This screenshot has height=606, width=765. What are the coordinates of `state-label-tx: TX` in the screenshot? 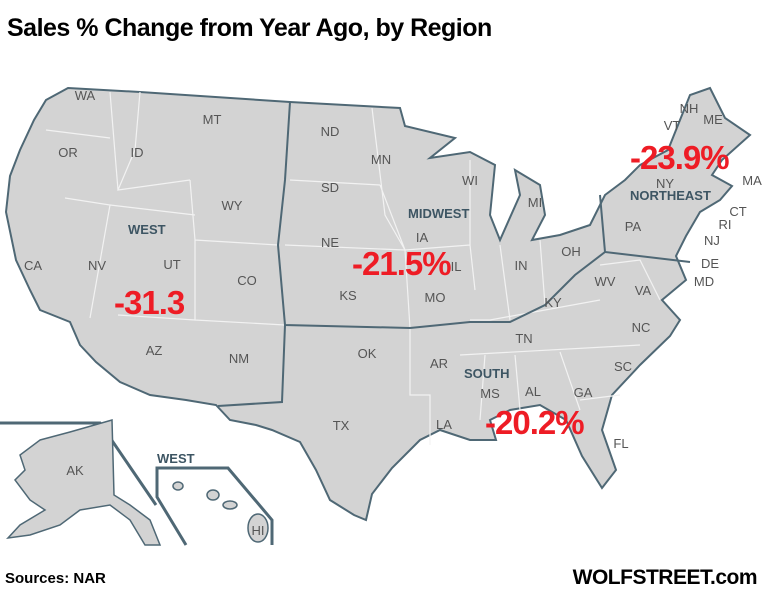 It's located at (341, 425).